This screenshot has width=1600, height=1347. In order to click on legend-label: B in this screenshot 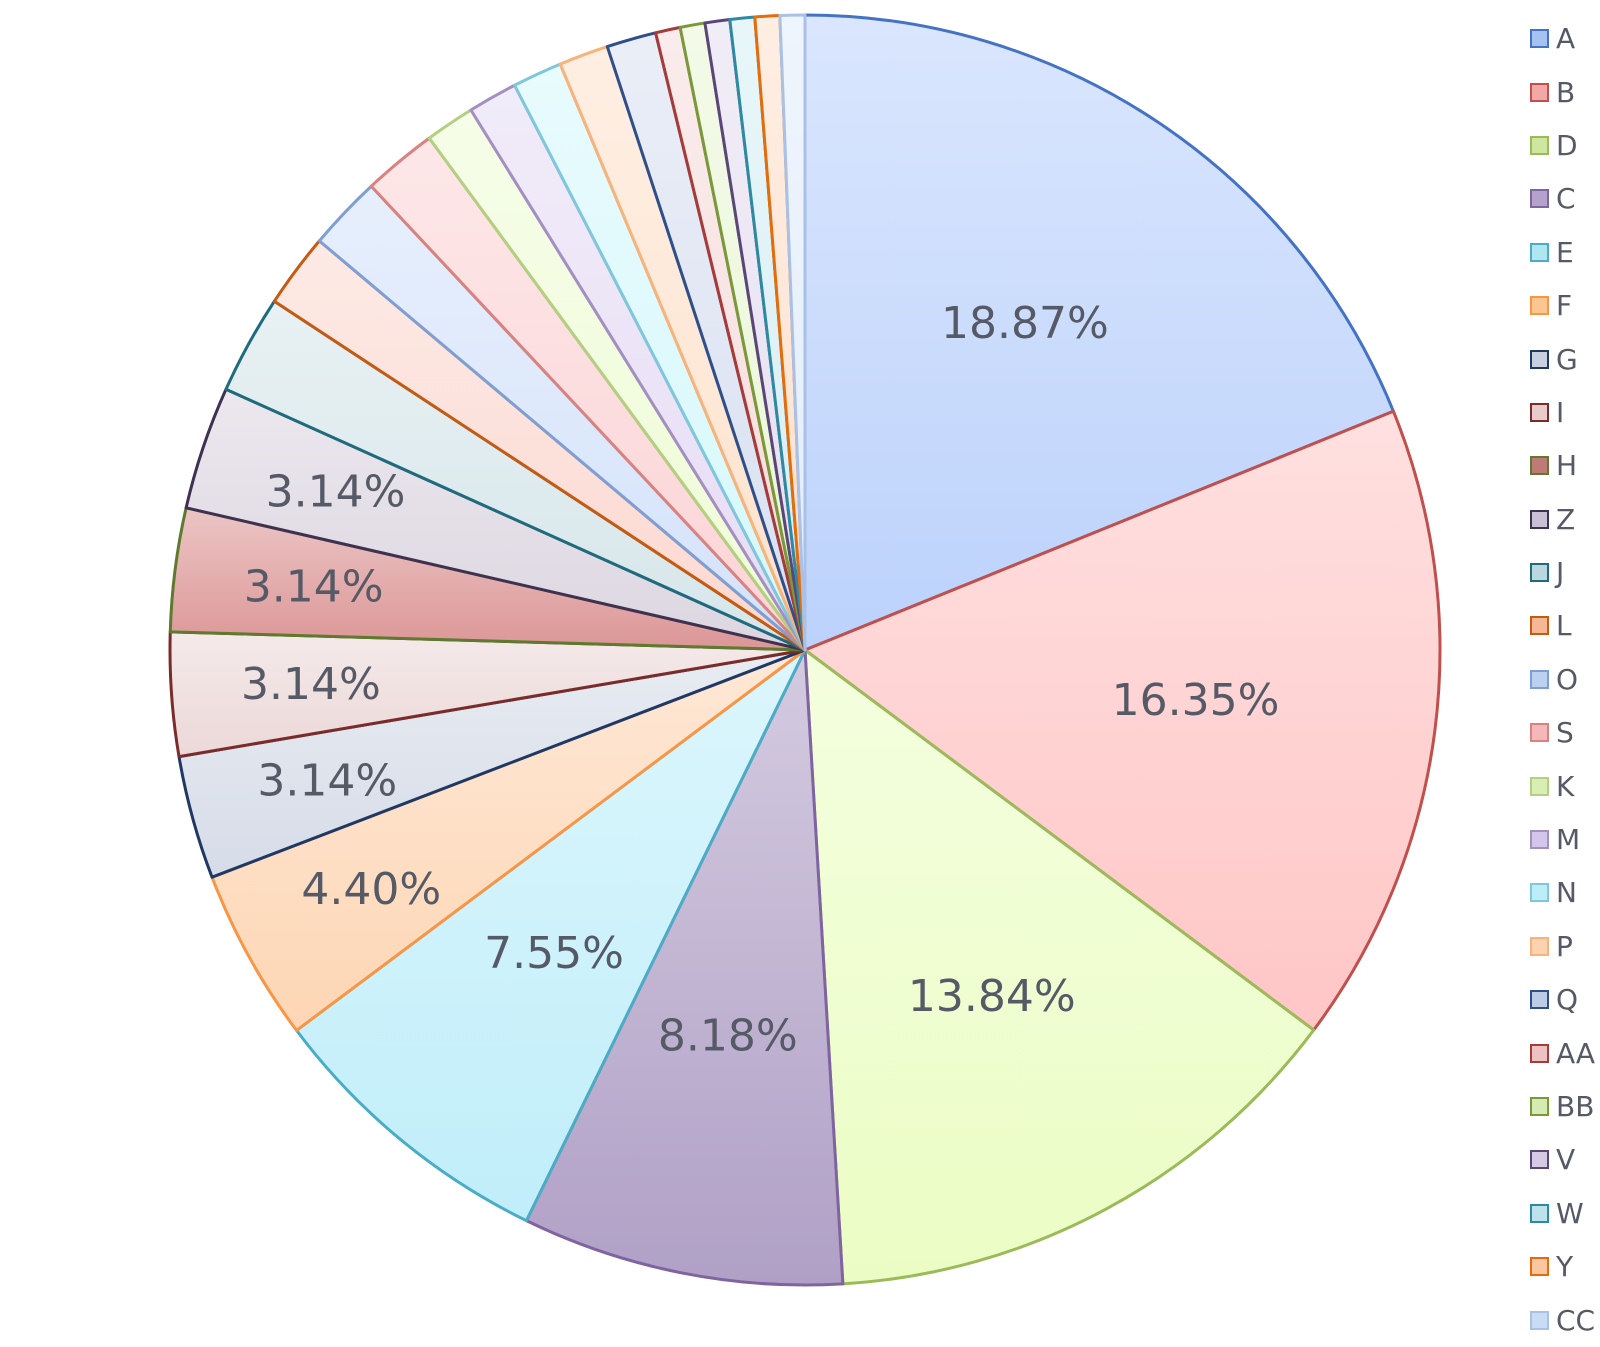, I will do `click(1566, 92)`.